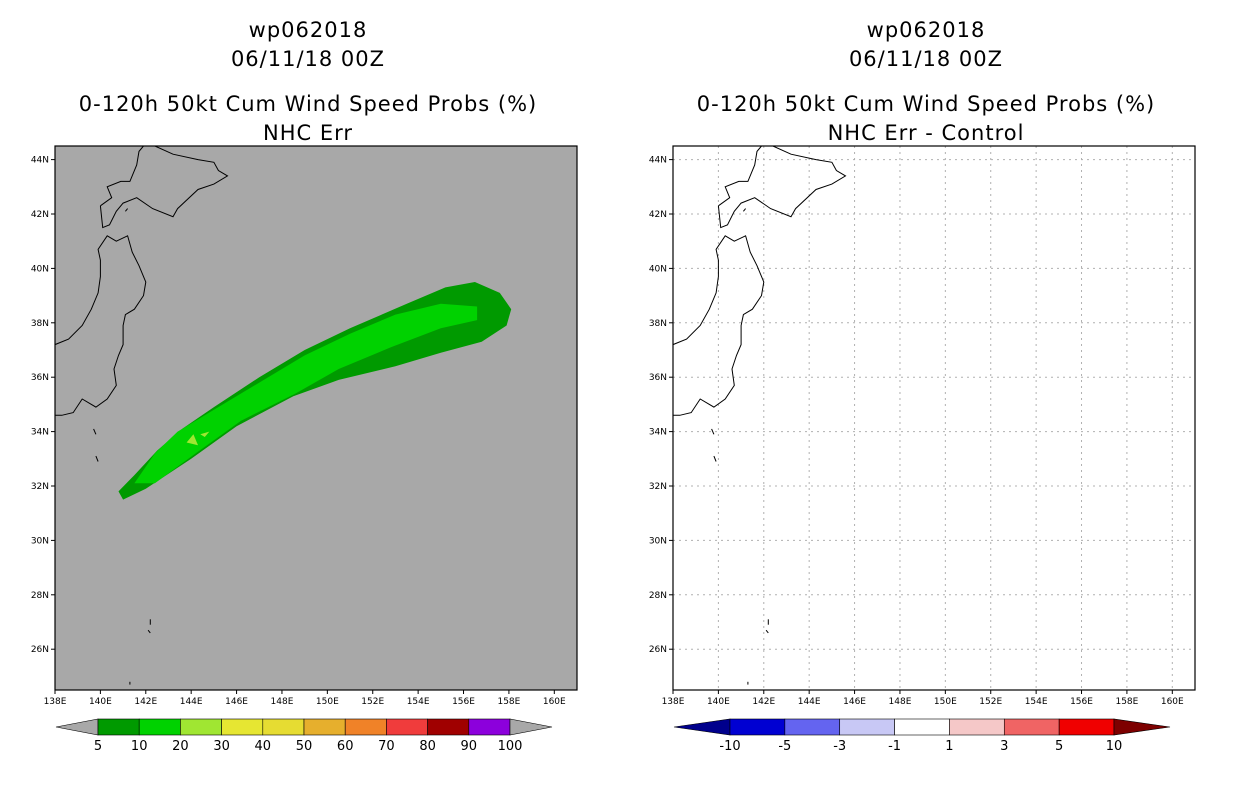  I want to click on colorbar-label: 3, so click(1004, 746).